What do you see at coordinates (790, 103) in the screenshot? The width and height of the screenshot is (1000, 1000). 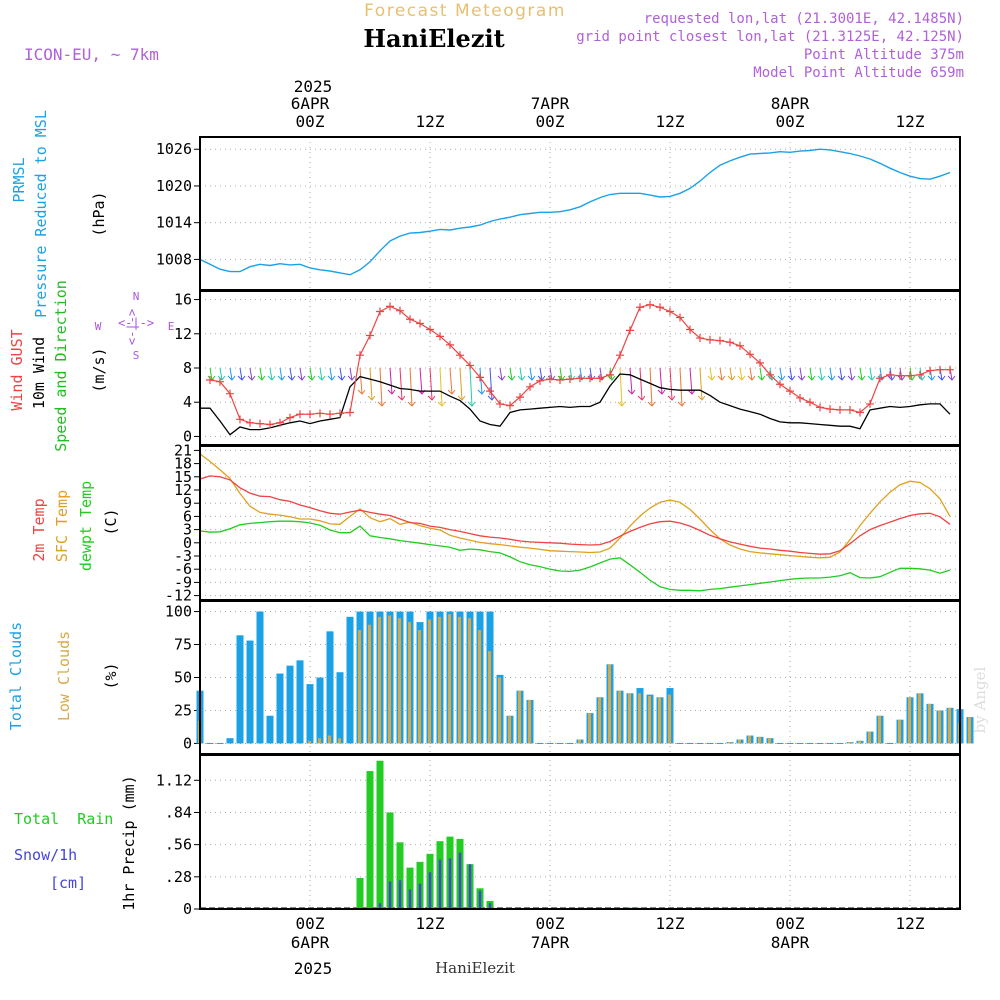 I see `top-date-label: 8APR` at bounding box center [790, 103].